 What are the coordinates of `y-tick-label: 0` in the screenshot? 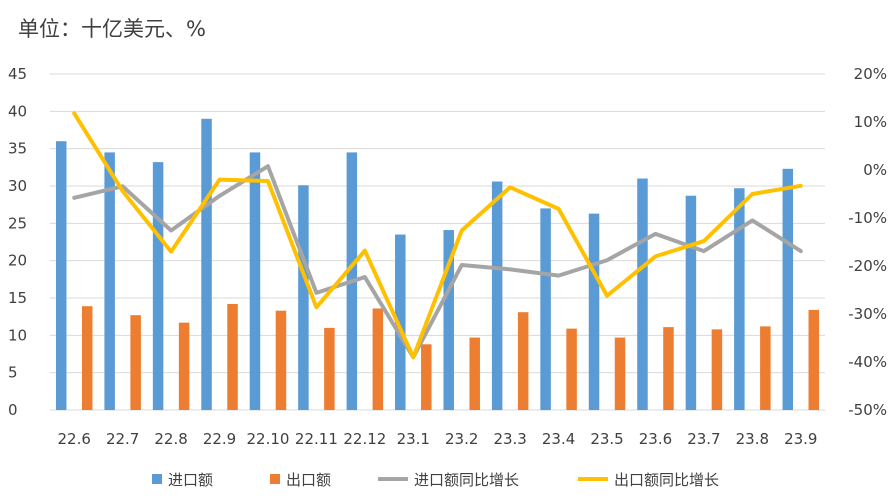 It's located at (13, 410).